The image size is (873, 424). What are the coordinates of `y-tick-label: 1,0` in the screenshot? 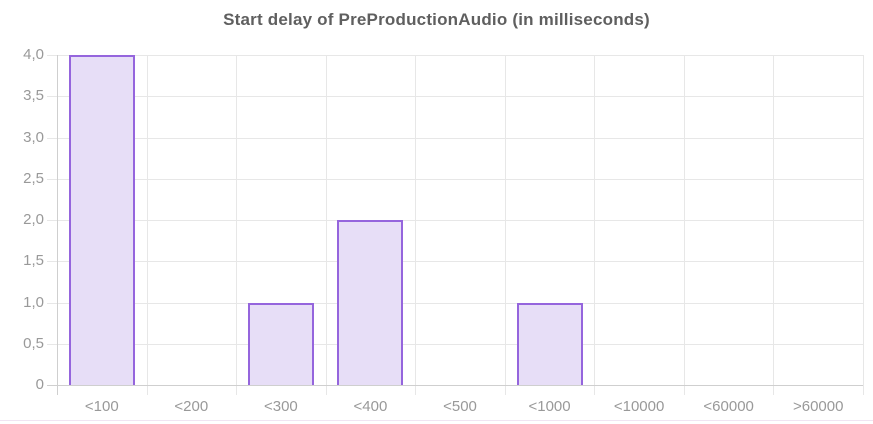 It's located at (33, 302).